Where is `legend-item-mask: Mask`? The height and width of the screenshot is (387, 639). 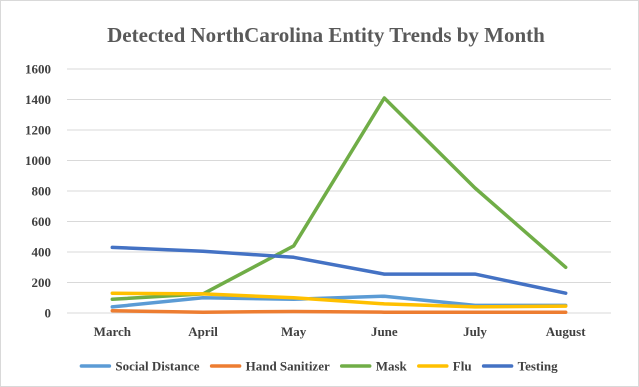 legend-item-mask: Mask is located at coordinates (373, 366).